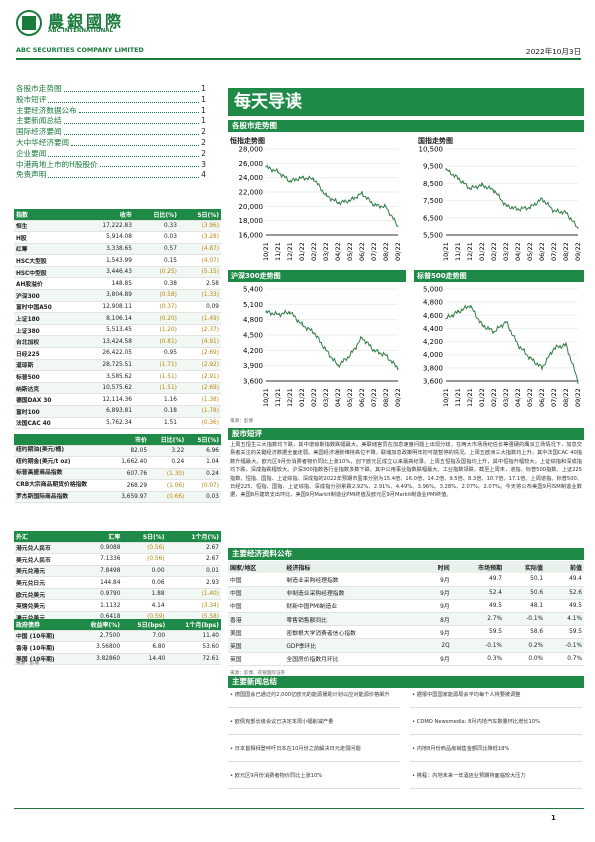  I want to click on econ-cell: 50.1, so click(524, 580).